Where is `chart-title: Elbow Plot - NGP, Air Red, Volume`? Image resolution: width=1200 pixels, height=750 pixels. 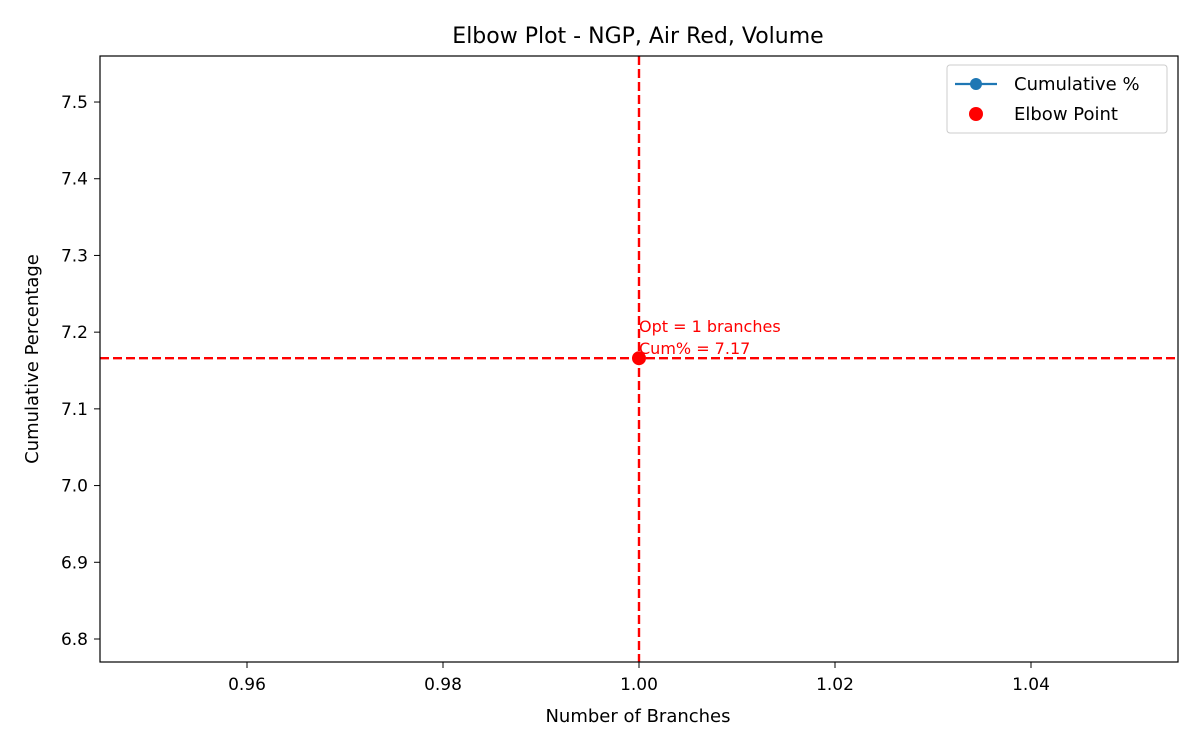
chart-title: Elbow Plot - NGP, Air Red, Volume is located at coordinates (637, 36).